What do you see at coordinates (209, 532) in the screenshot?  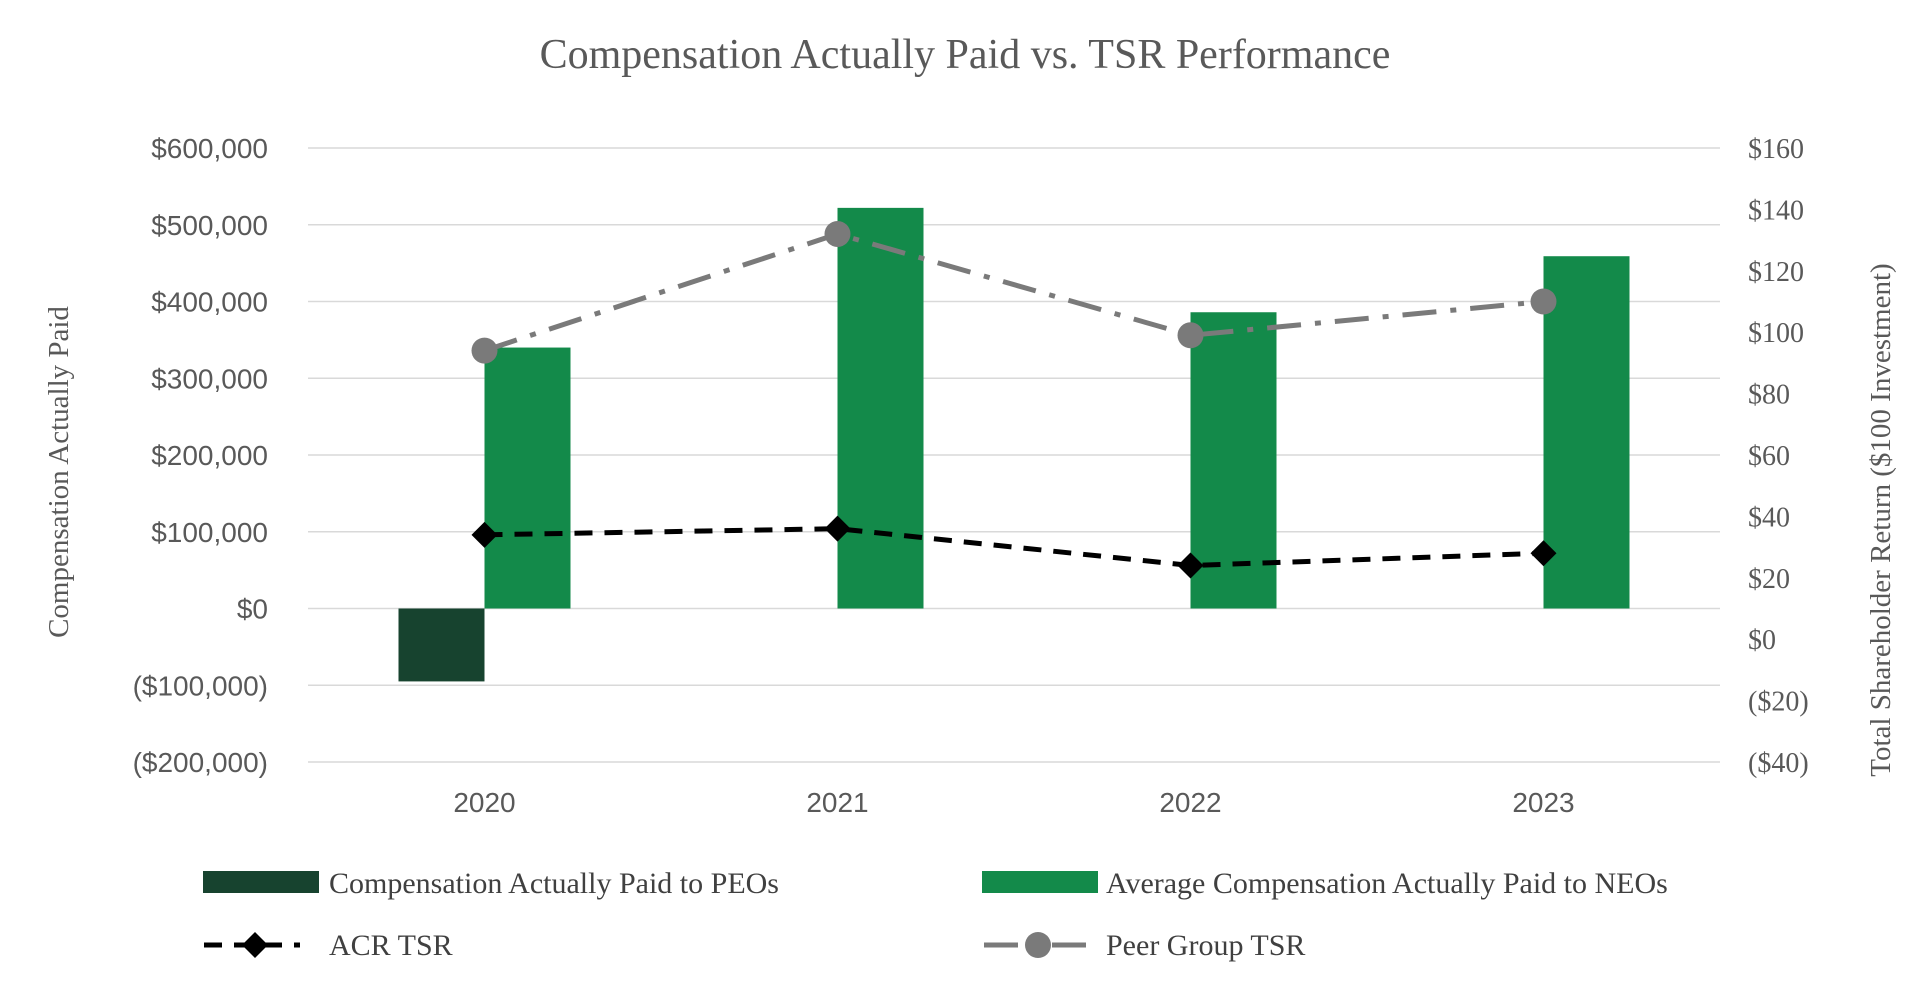 I see `left-axis-tick-label: $100,000` at bounding box center [209, 532].